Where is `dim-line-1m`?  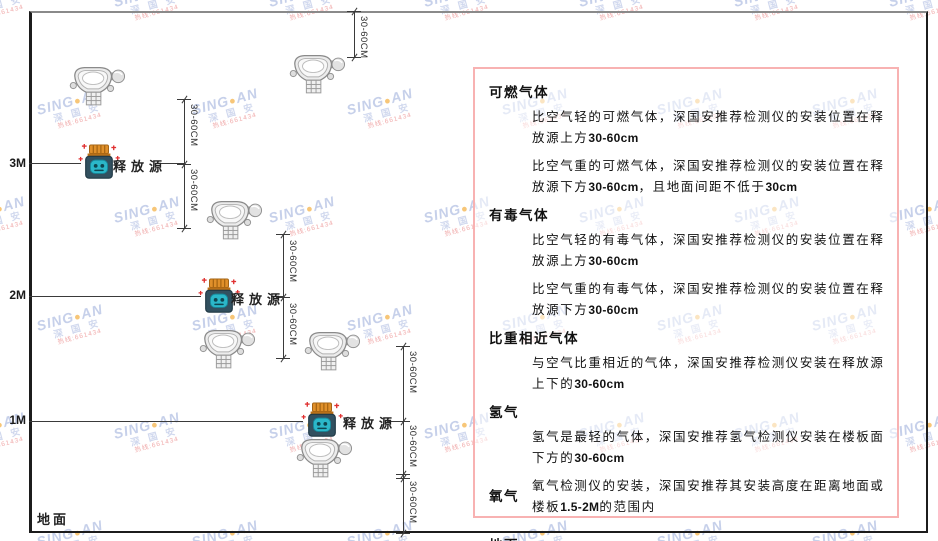
dim-line-1m is located at coordinates (403, 439).